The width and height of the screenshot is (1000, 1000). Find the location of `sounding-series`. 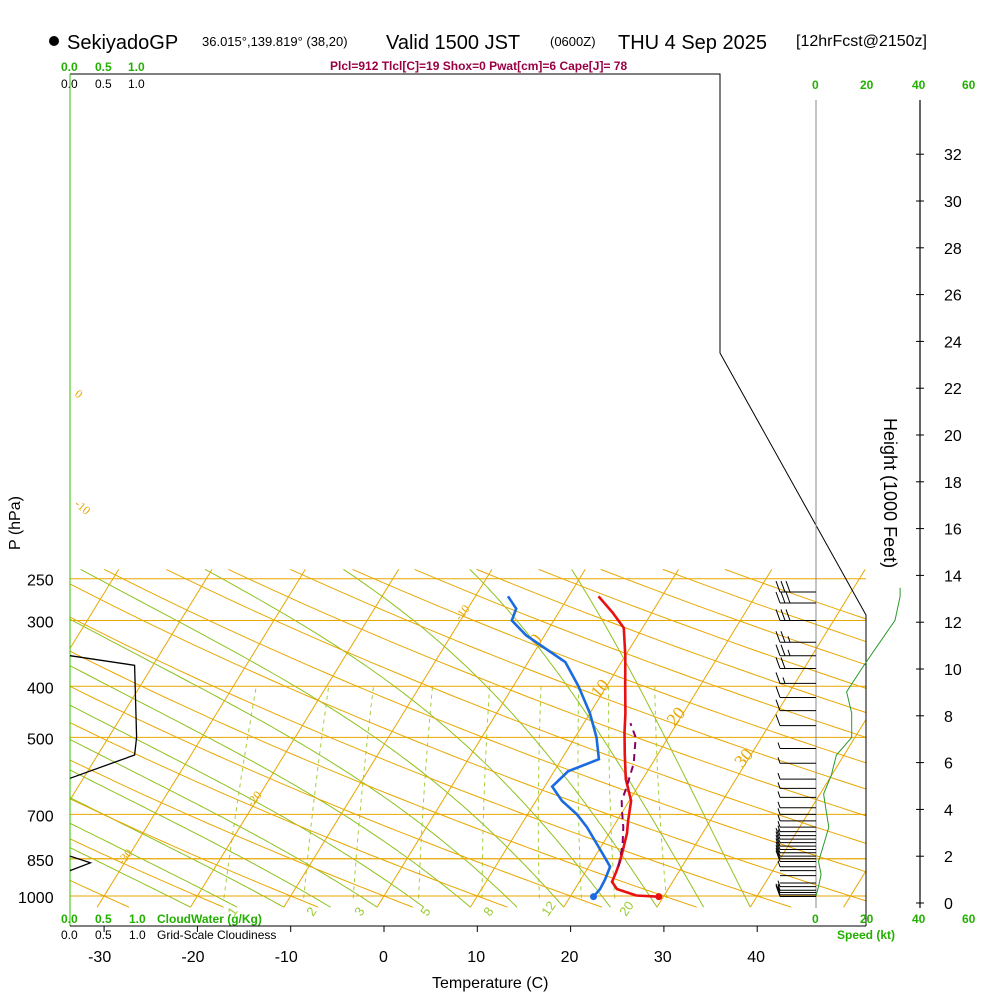

sounding-series is located at coordinates (584, 748).